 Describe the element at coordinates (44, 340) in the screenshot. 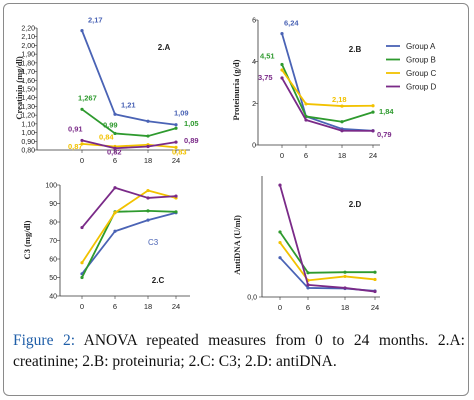

I see `caption-label: Figure 2:` at that location.